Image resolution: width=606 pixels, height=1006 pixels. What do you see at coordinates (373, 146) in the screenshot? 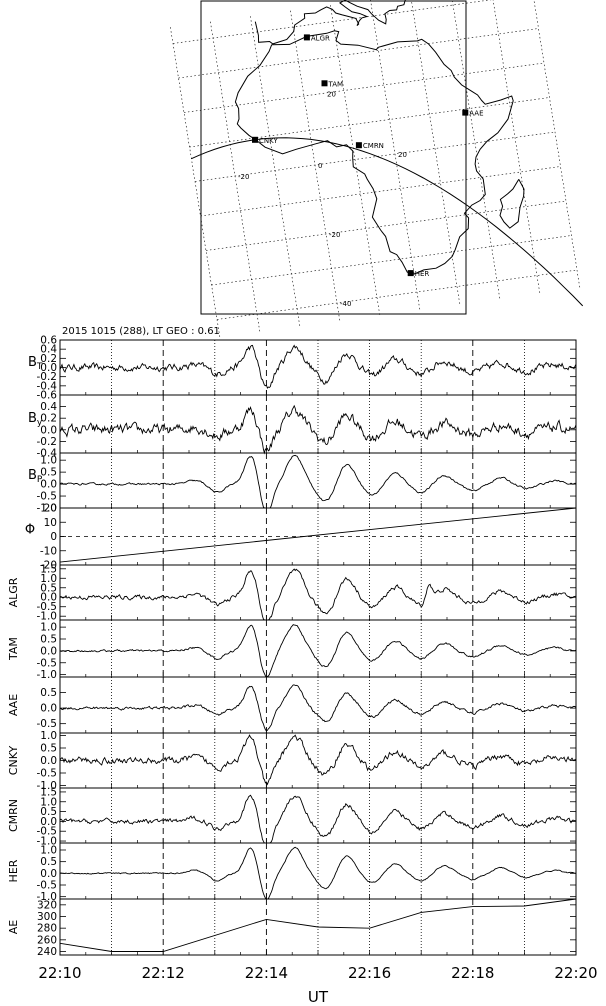
I see `station-label: CMRN` at bounding box center [373, 146].